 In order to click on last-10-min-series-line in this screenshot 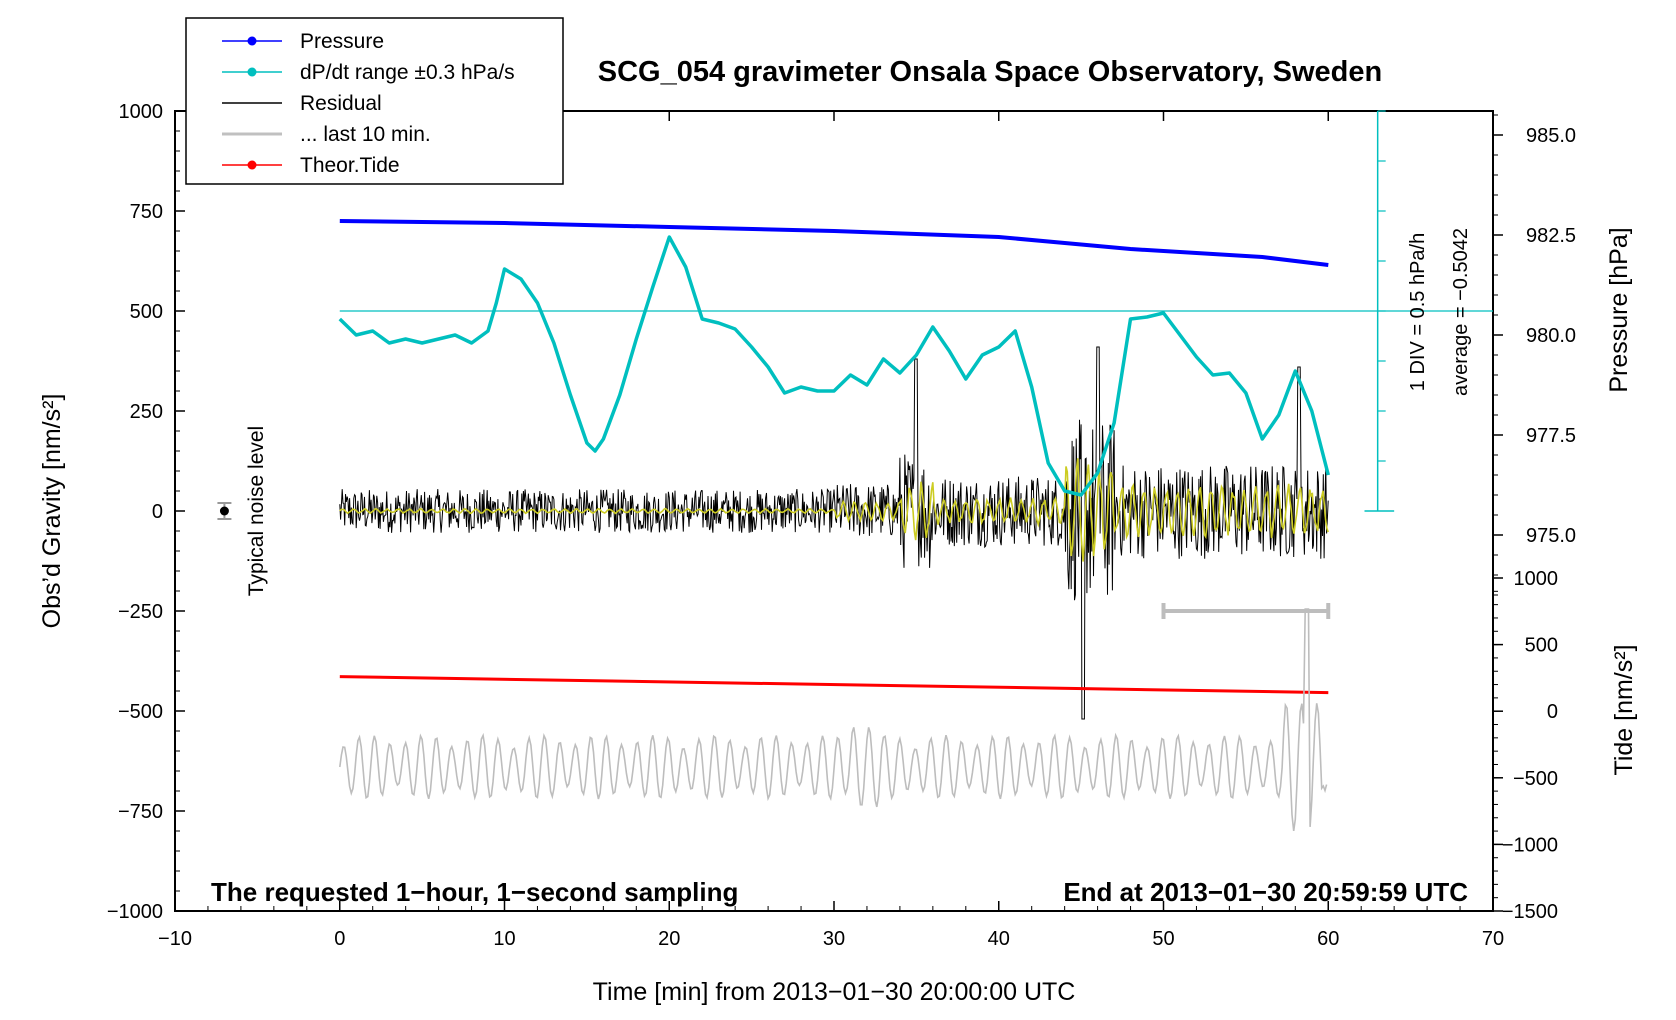, I will do `click(833, 720)`.